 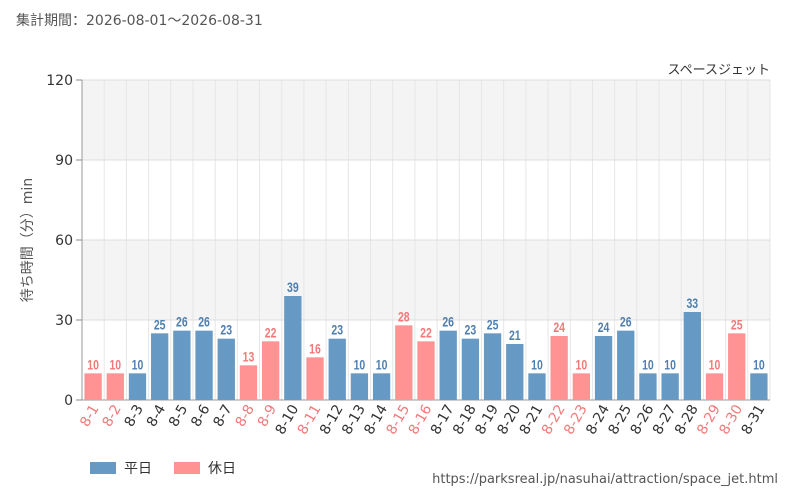 I want to click on data-label-8-8: 13, so click(x=249, y=357).